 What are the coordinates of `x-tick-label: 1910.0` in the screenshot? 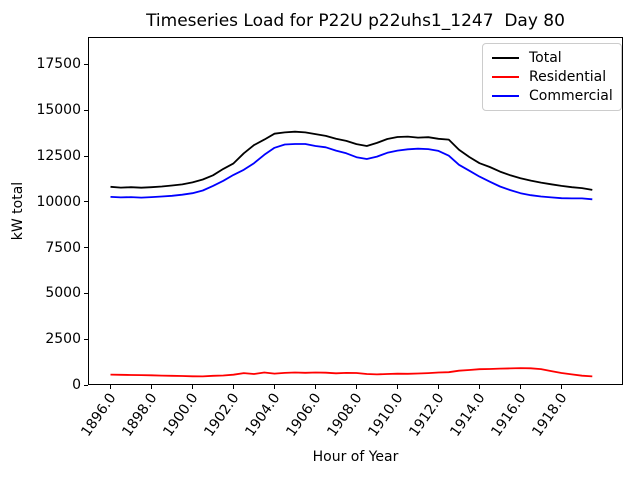 It's located at (386, 415).